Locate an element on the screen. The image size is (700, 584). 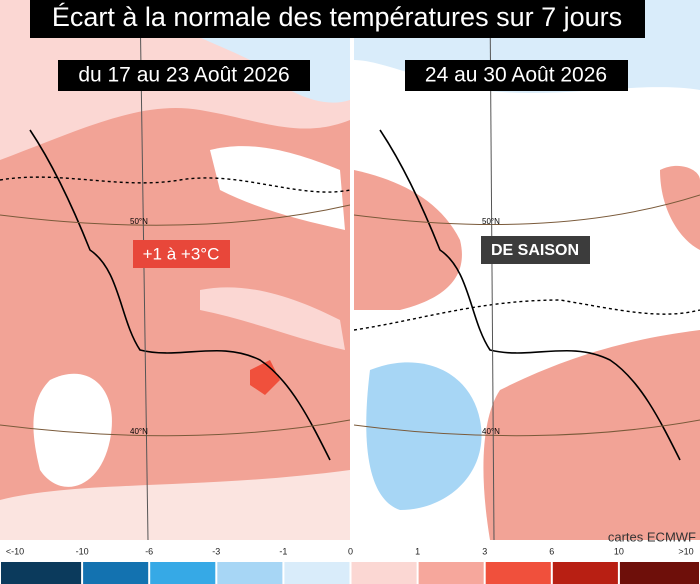
legend-label: 1 is located at coordinates (417, 551).